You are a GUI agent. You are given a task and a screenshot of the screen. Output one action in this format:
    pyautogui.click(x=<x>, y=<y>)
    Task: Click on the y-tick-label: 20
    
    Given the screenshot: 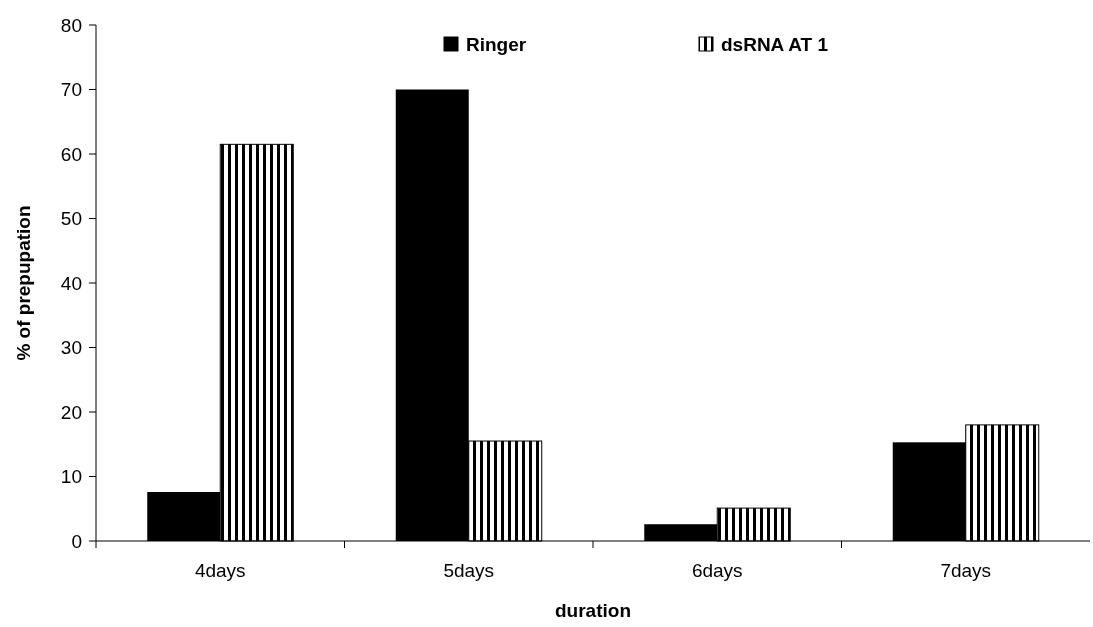 What is the action you would take?
    pyautogui.click(x=71, y=412)
    